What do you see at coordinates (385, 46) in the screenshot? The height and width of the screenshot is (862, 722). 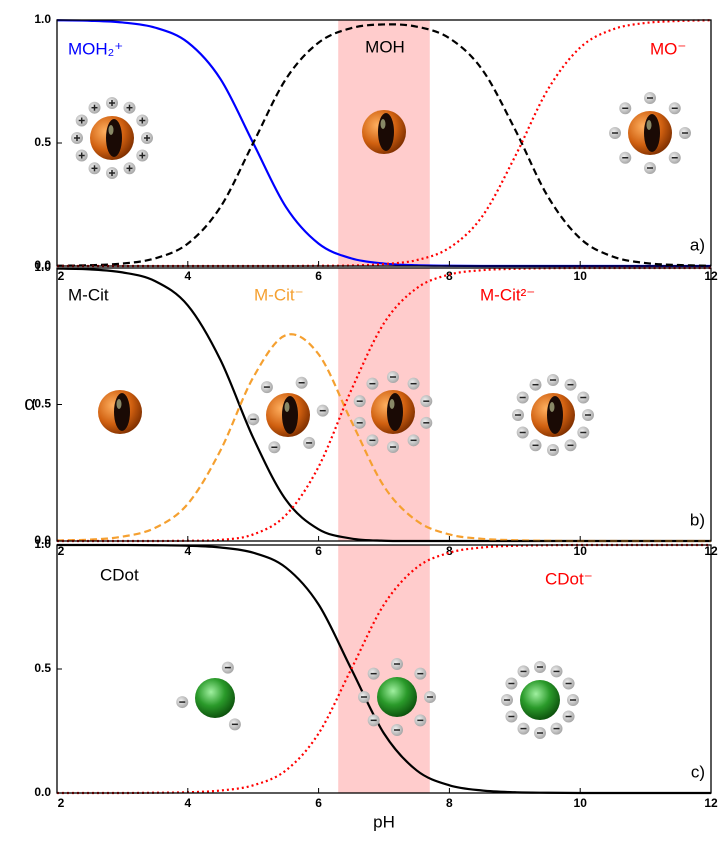 I see `series-label: MOH` at bounding box center [385, 46].